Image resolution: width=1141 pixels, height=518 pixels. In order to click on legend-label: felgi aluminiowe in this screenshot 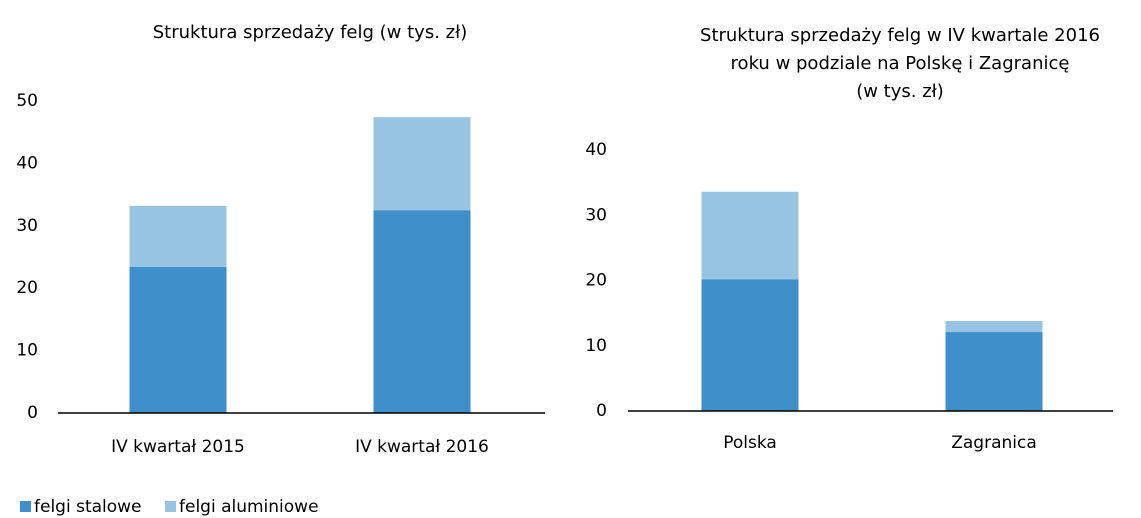, I will do `click(249, 507)`.